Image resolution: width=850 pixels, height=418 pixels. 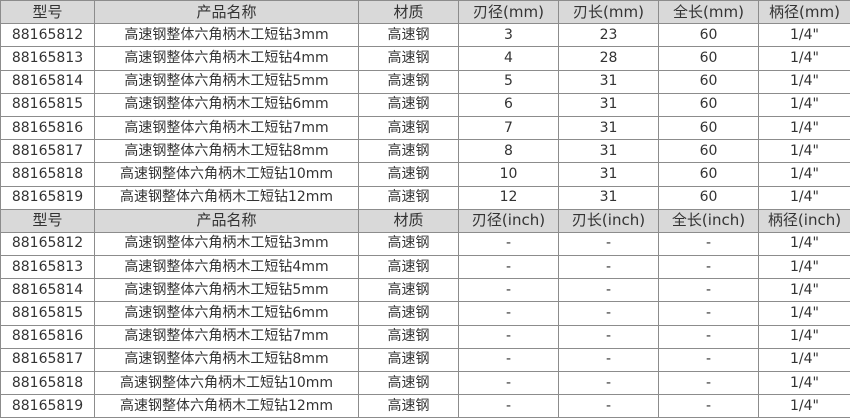 What do you see at coordinates (804, 12) in the screenshot?
I see `column-header: 柄径(mm)` at bounding box center [804, 12].